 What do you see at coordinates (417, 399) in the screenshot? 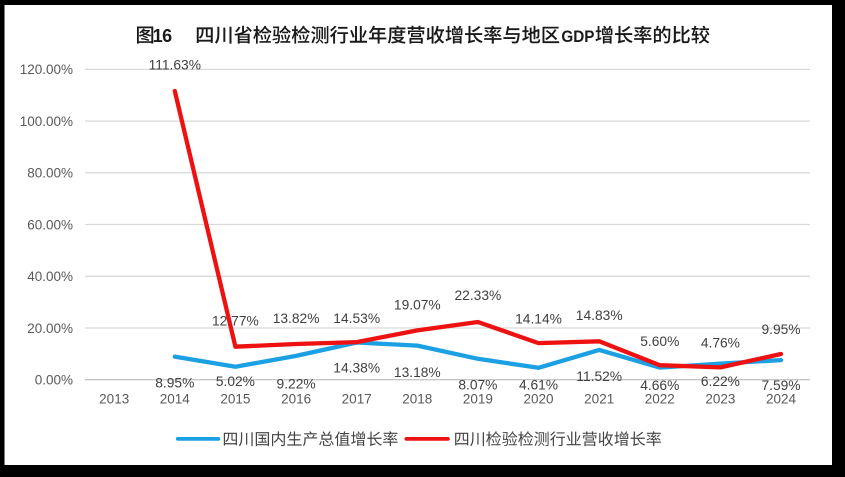
I see `svg-text: 2018` at bounding box center [417, 399].